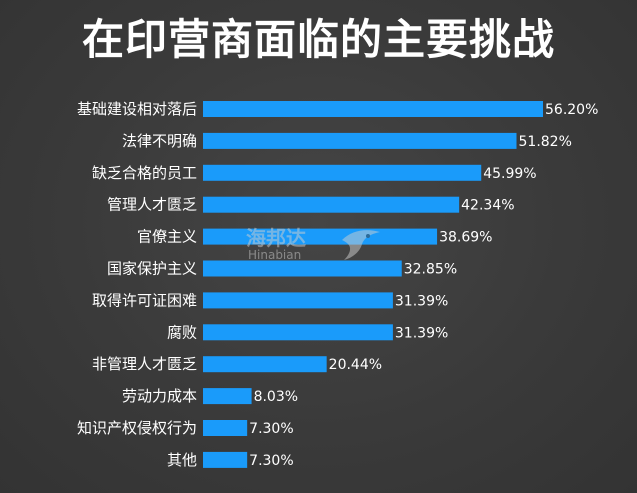  Describe the element at coordinates (159, 141) in the screenshot. I see `category-label: 法律不明确` at that location.